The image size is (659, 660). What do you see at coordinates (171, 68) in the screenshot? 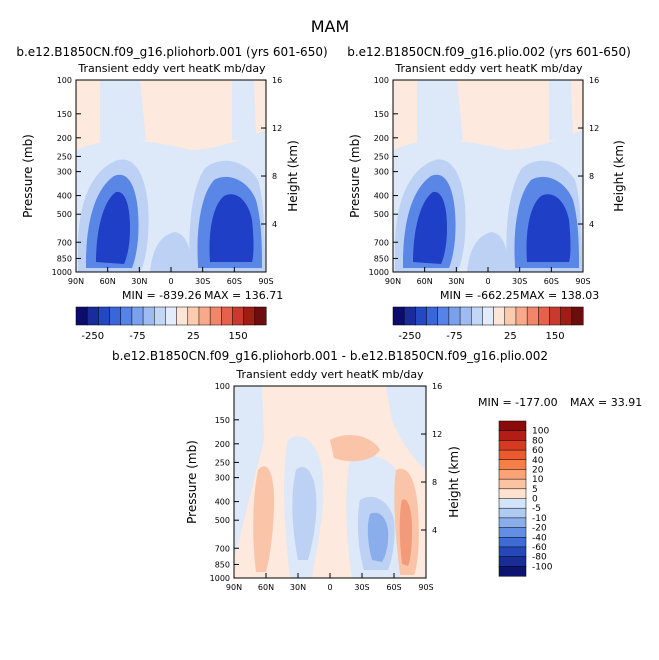
I see `panel-1-subtitle: Transient eddy vert heatK mb/day` at bounding box center [171, 68].